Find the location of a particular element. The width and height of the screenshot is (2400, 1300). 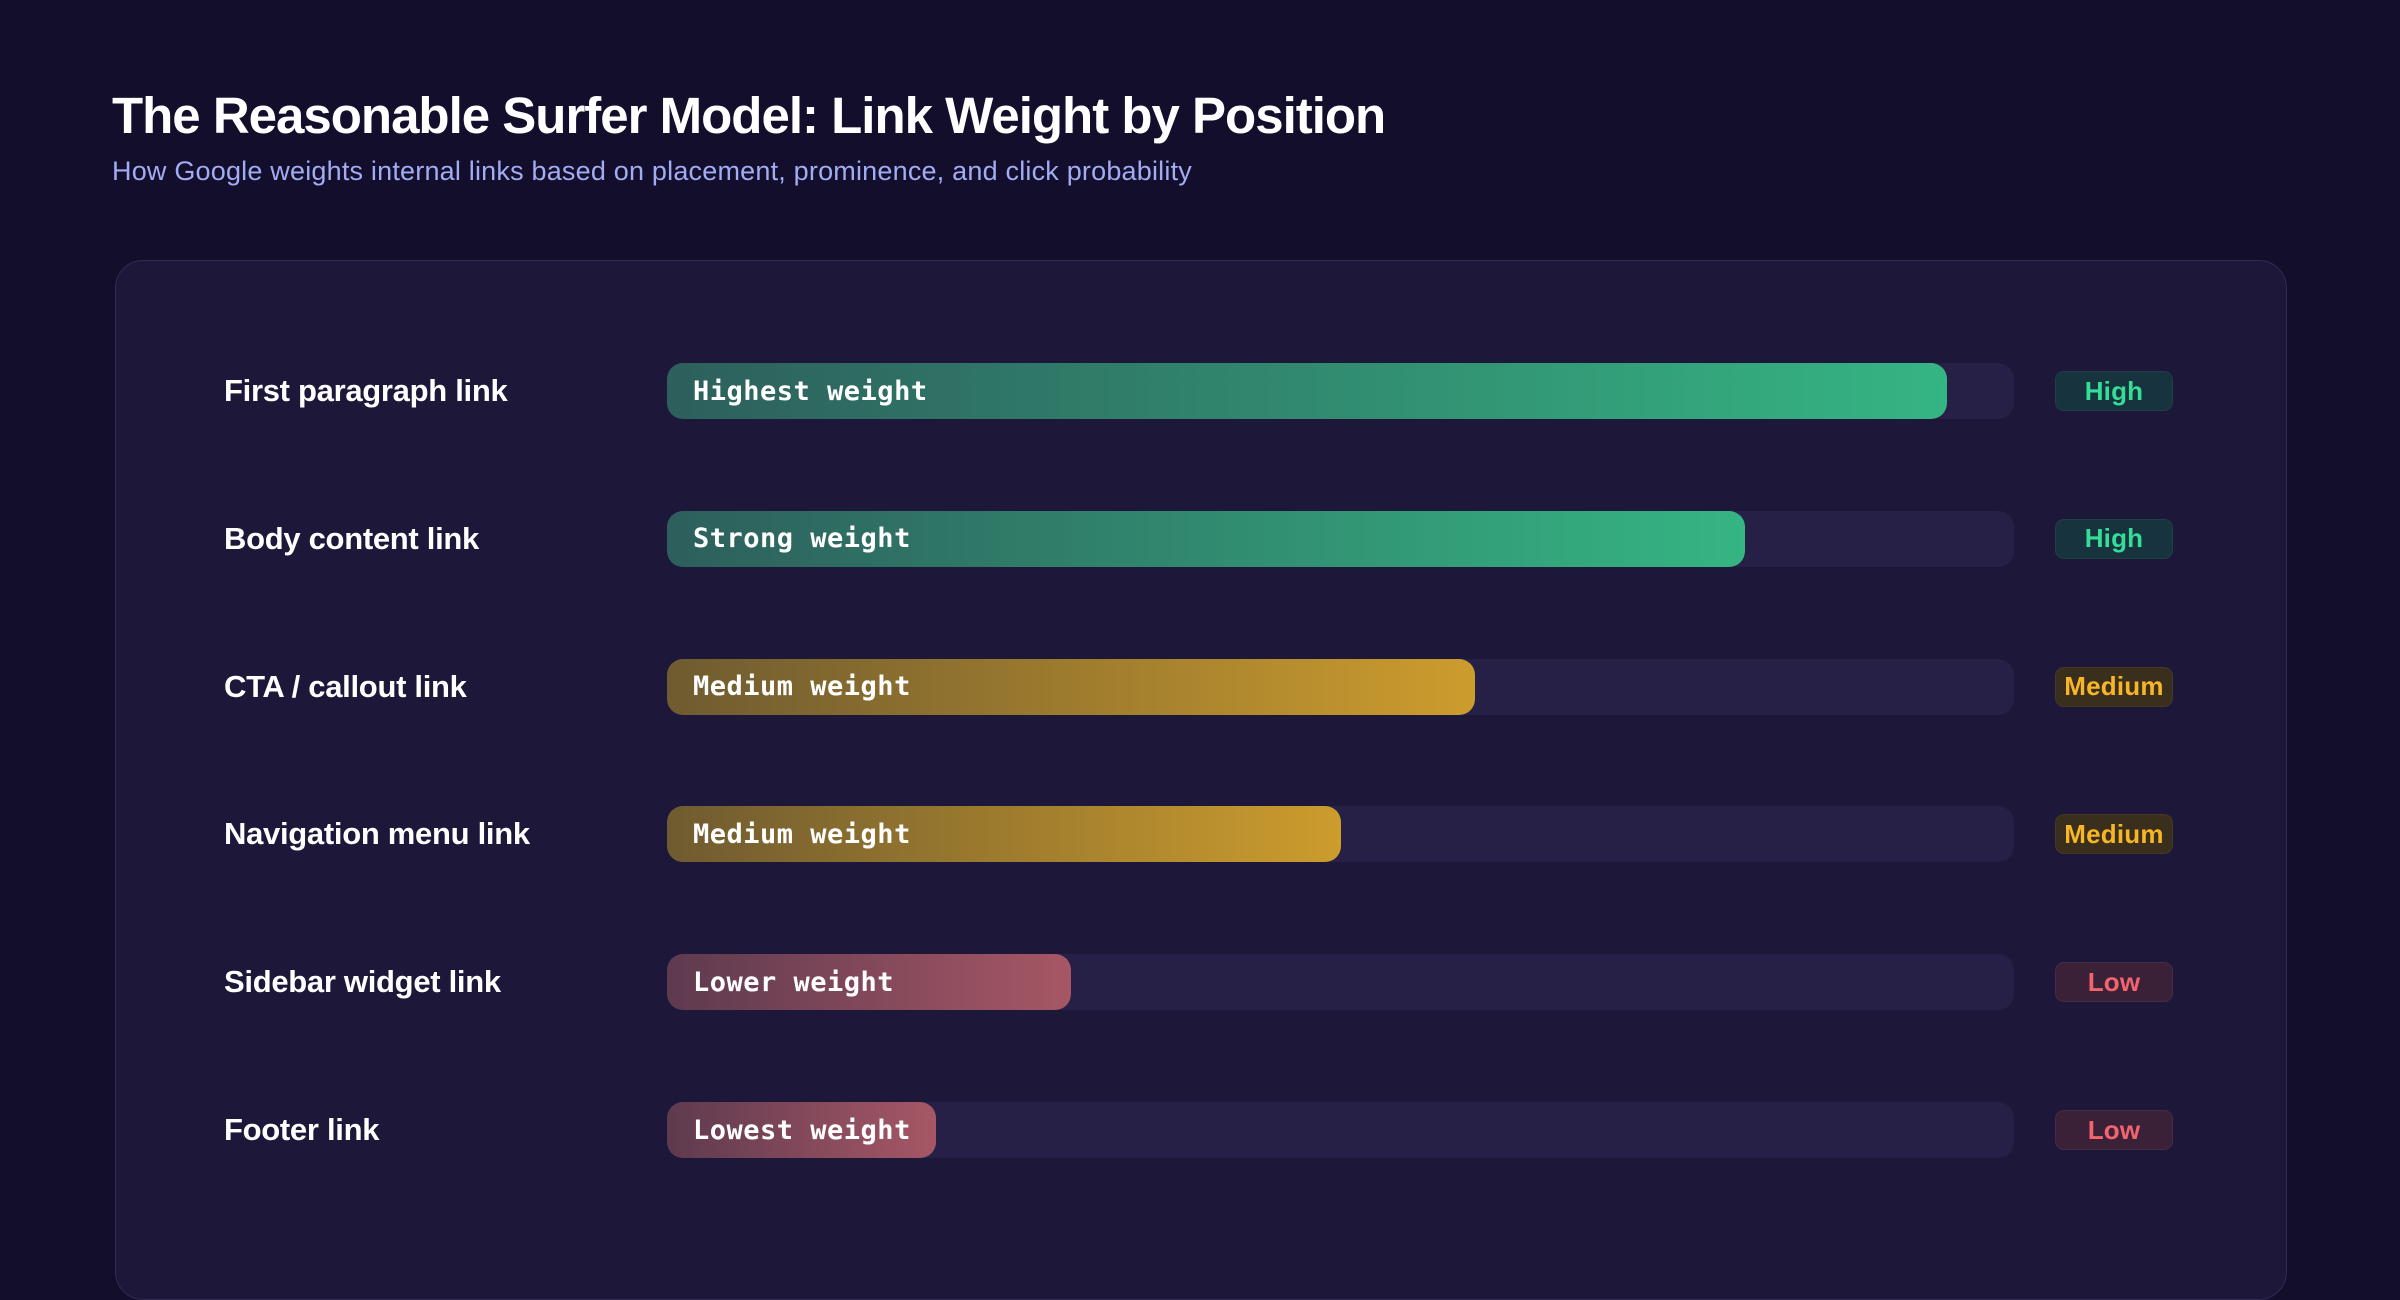

row-label: First paragraph link is located at coordinates (366, 390).